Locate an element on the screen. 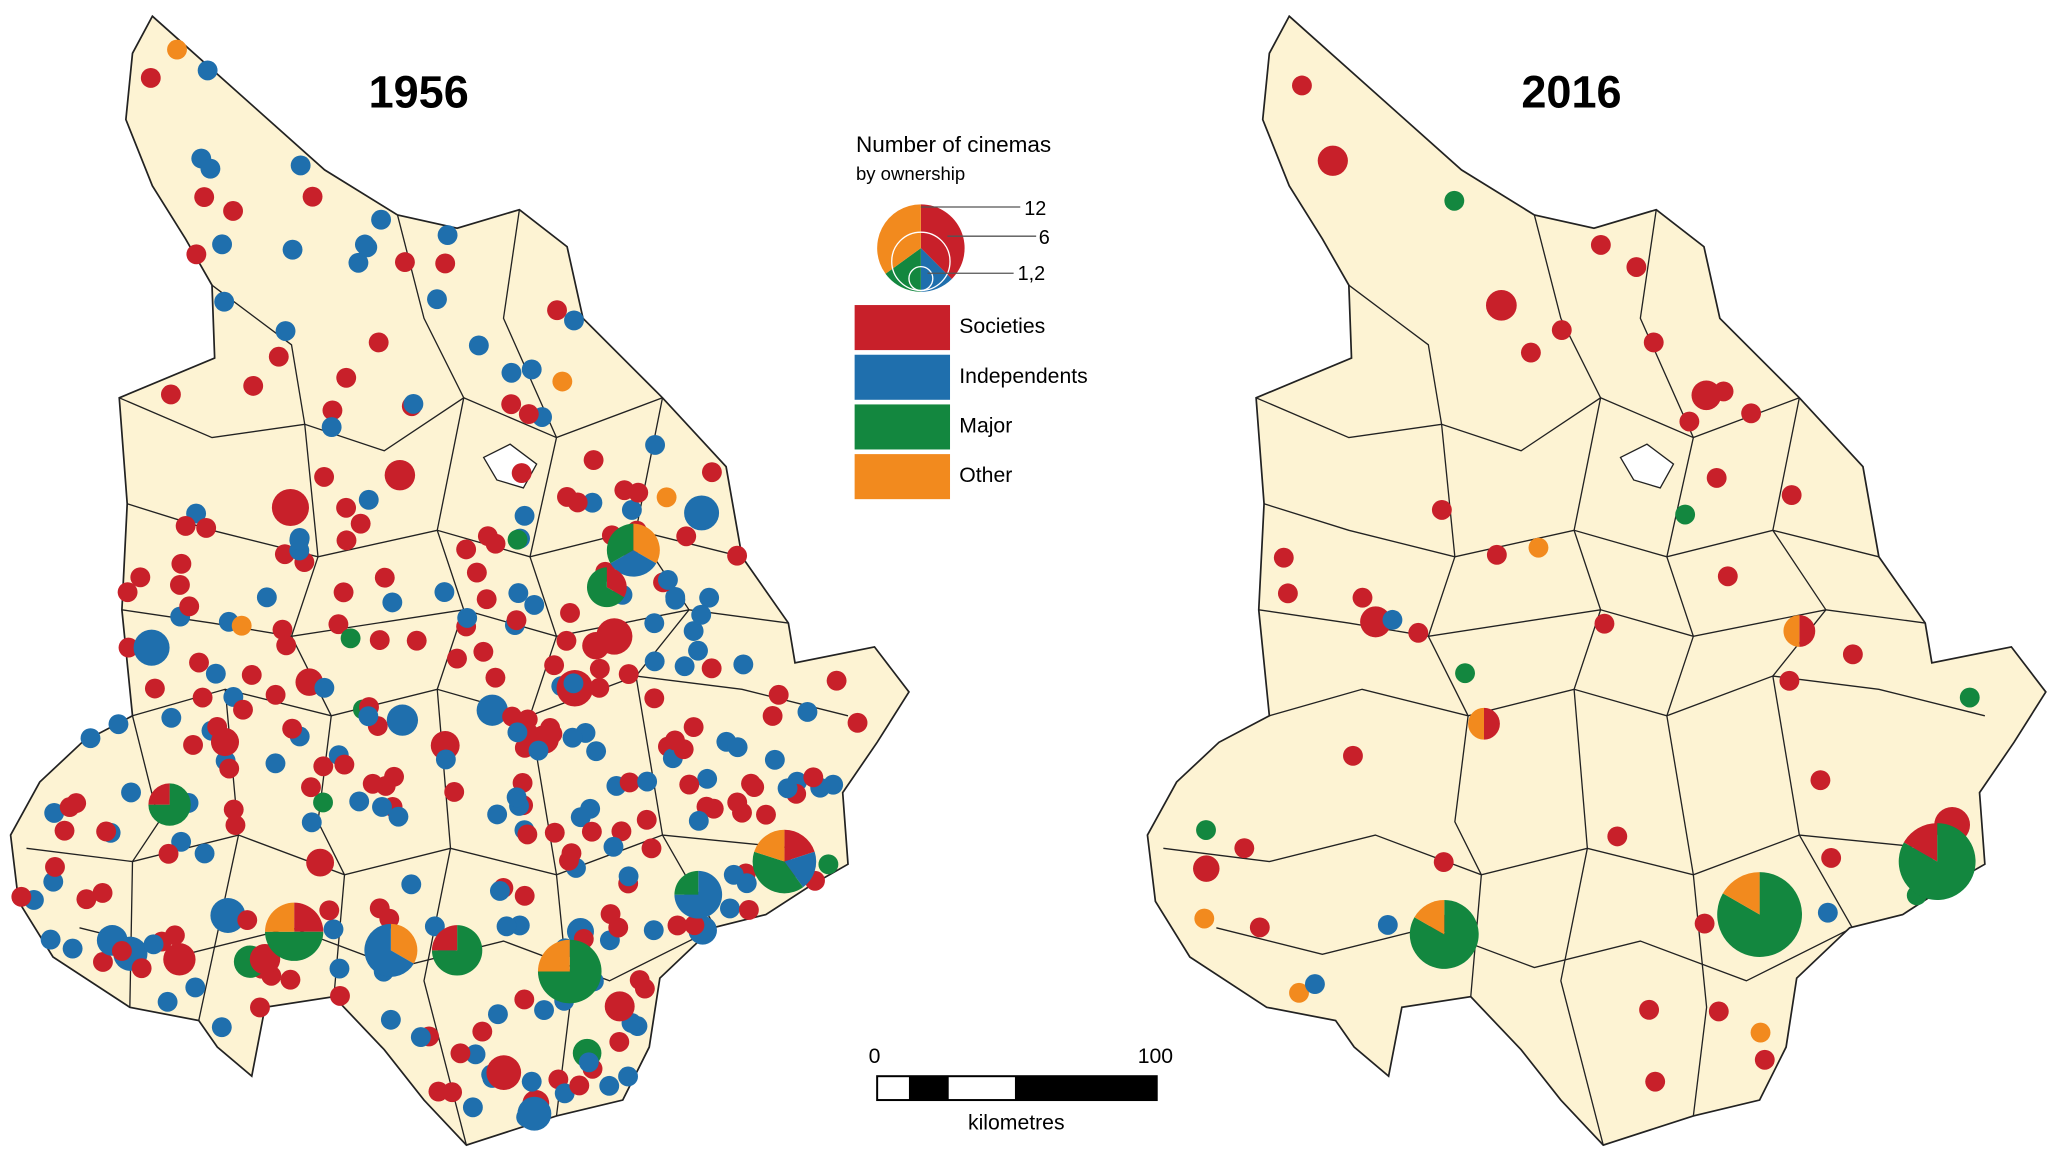  legend-label: Societies is located at coordinates (1002, 326).